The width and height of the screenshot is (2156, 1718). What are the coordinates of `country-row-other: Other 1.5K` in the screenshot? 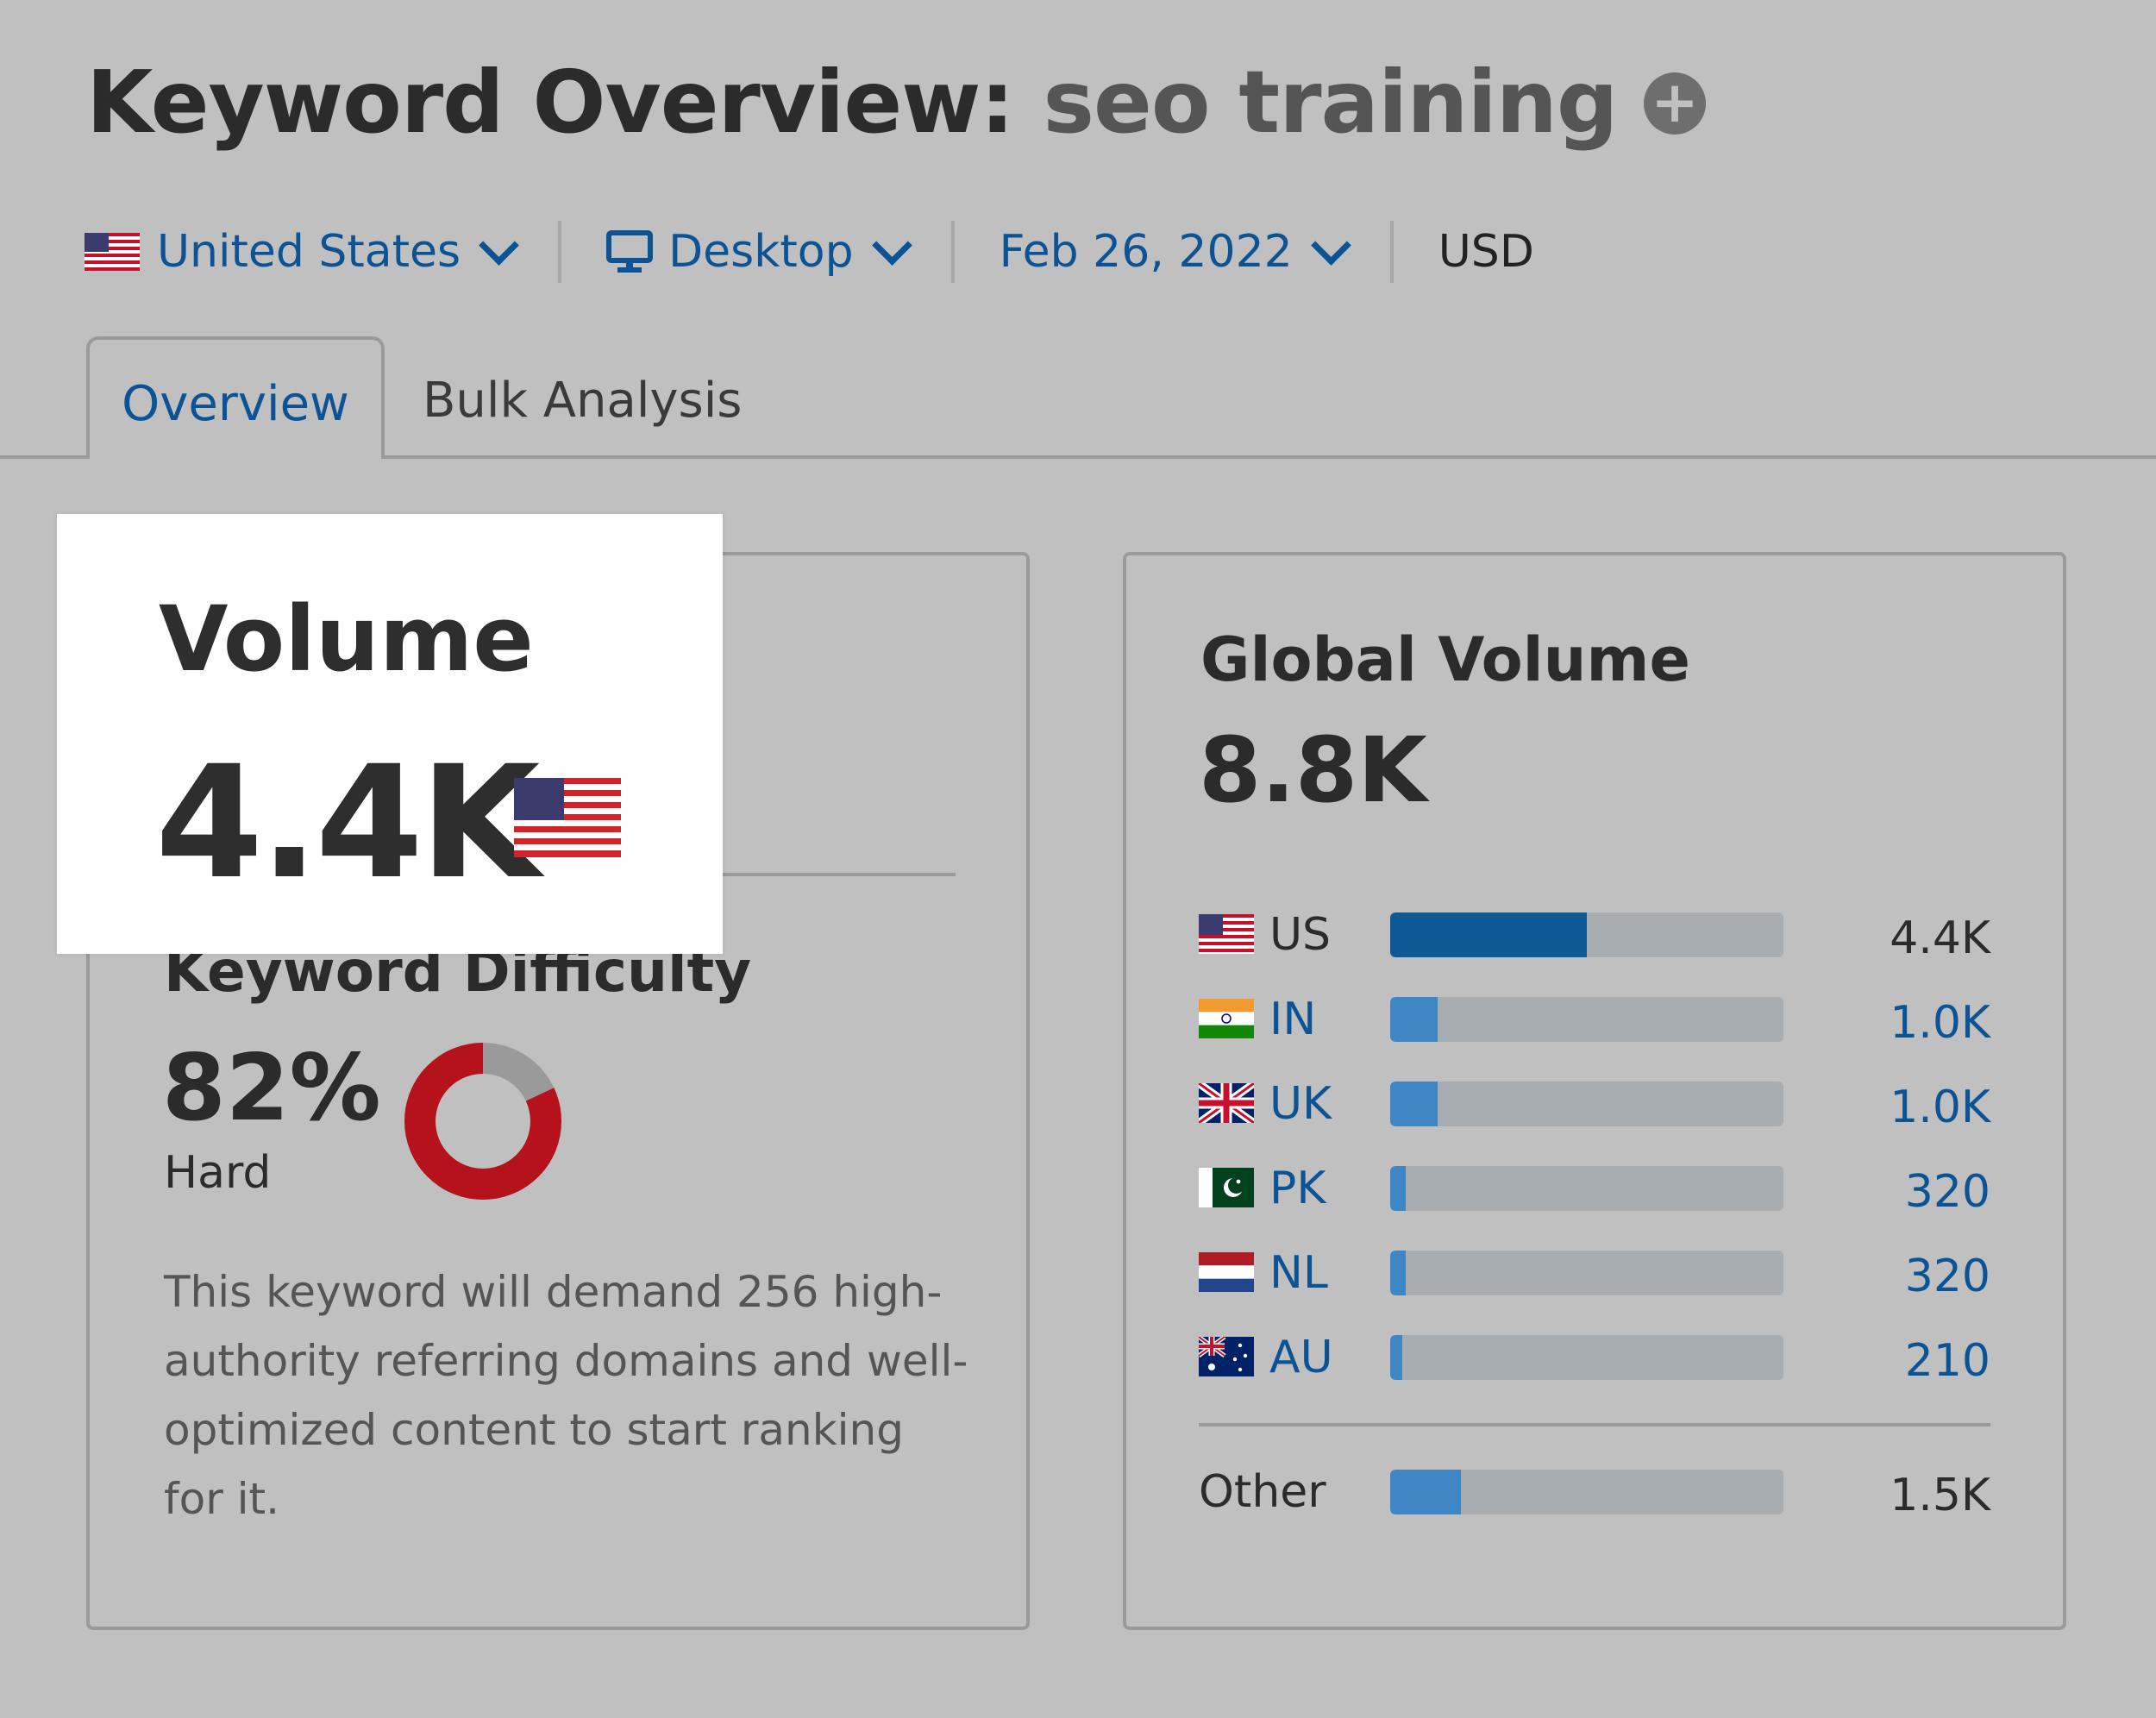 It's located at (1594, 1493).